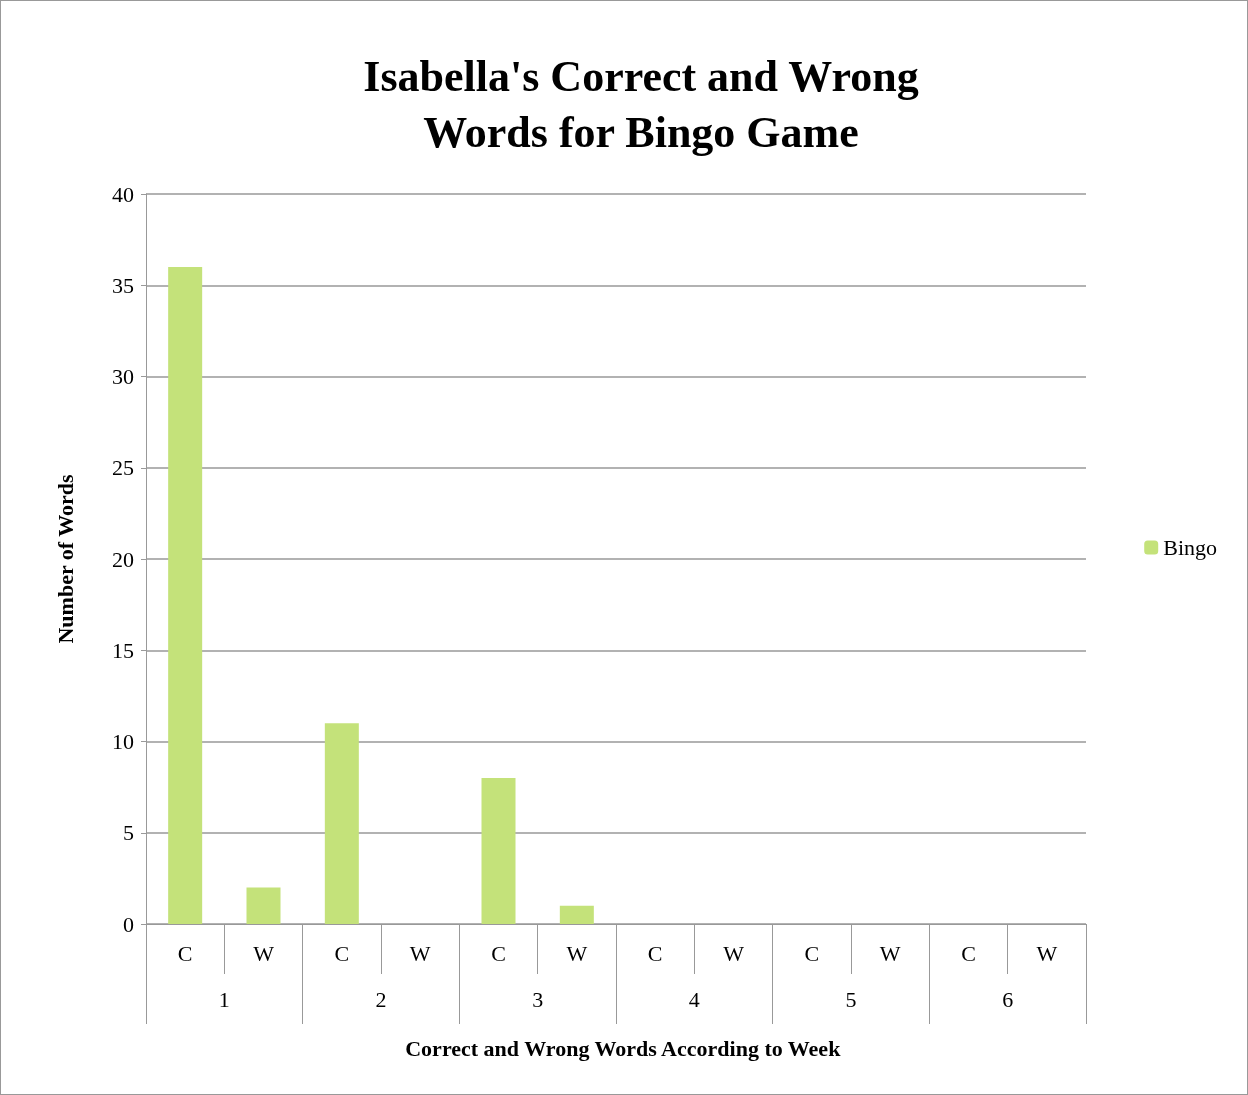  What do you see at coordinates (694, 999) in the screenshot?
I see `text: 4` at bounding box center [694, 999].